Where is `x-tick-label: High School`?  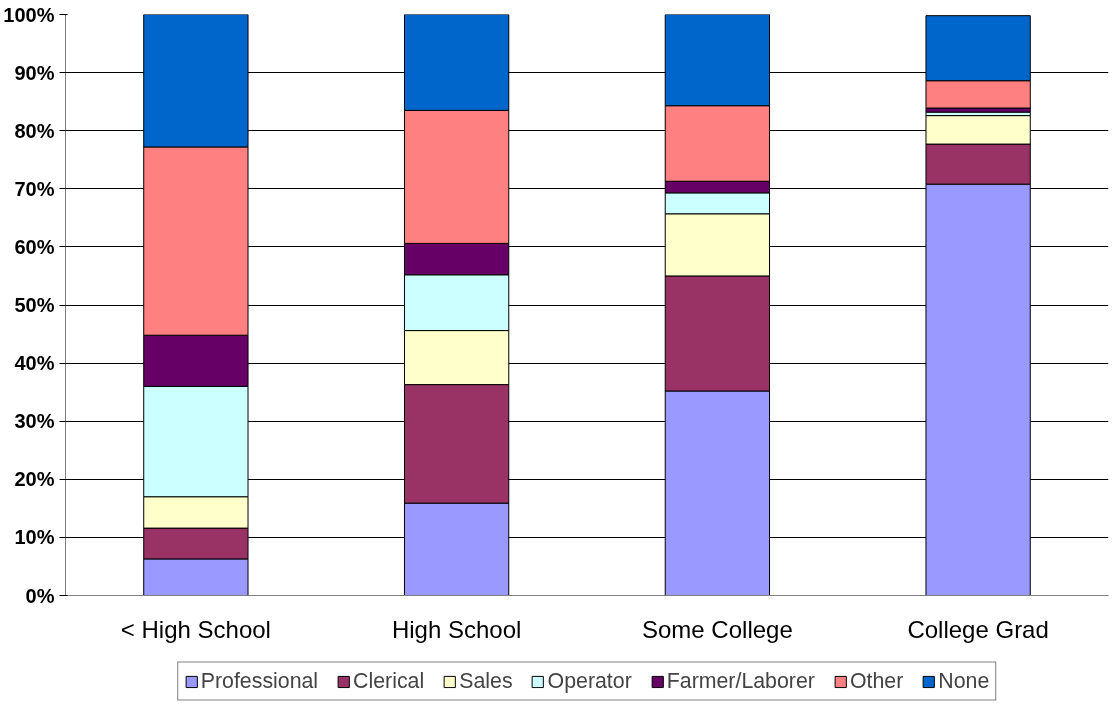
x-tick-label: High School is located at coordinates (456, 629).